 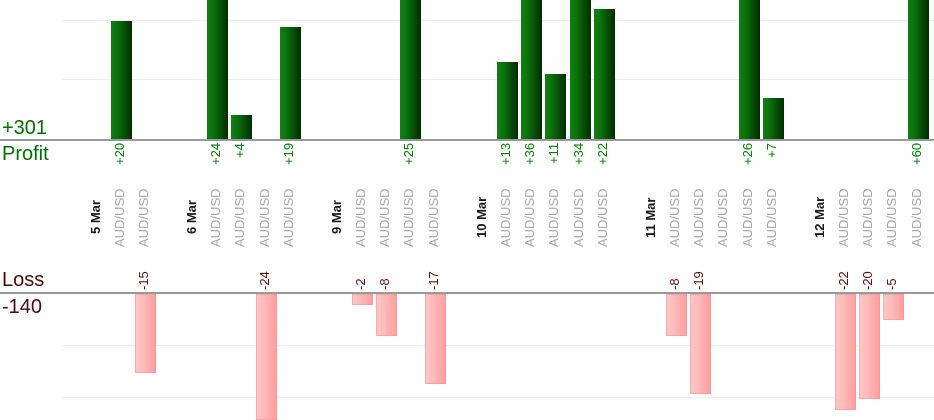 What do you see at coordinates (336, 217) in the screenshot?
I see `date-label: 9 Mar` at bounding box center [336, 217].